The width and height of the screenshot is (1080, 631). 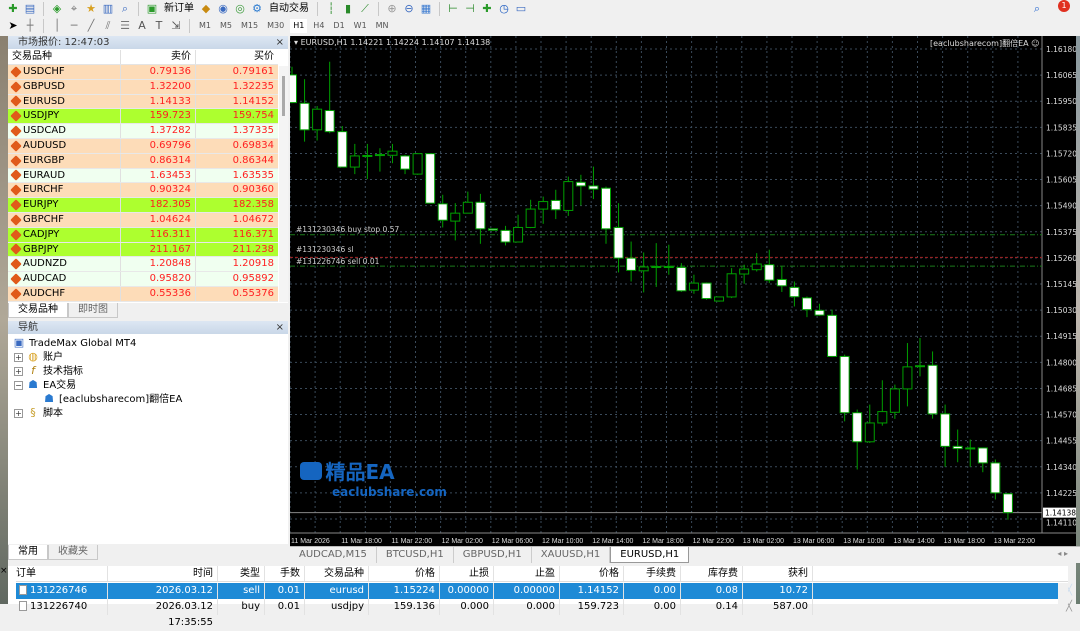 I want to click on text-icon: A, so click(x=142, y=25).